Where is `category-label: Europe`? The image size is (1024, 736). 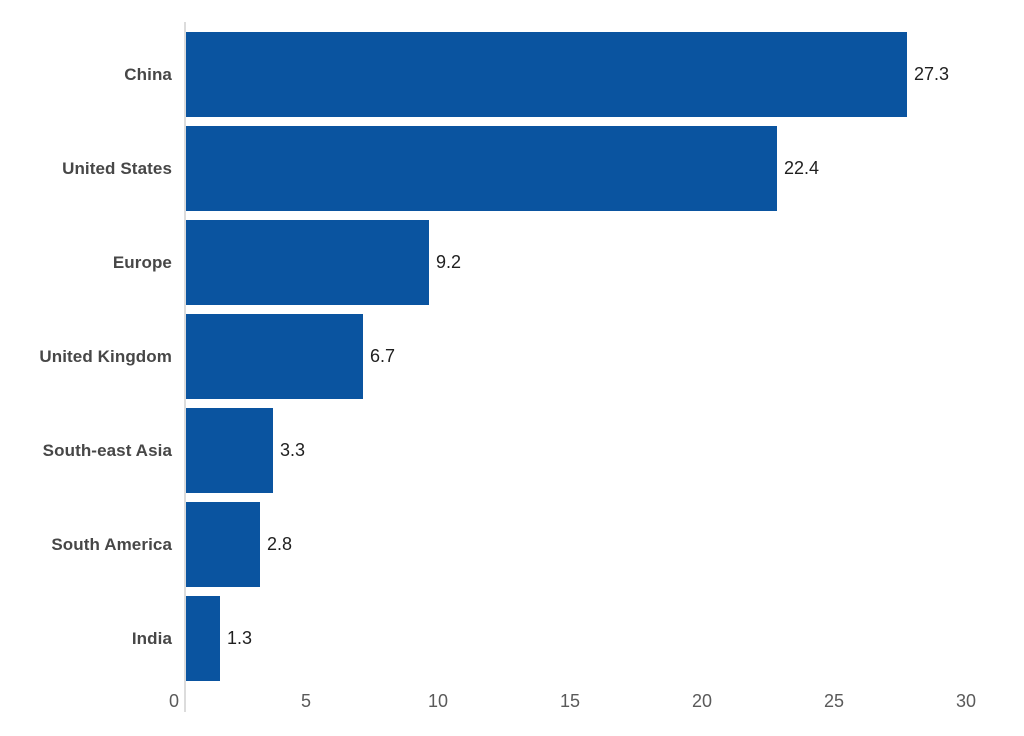 category-label: Europe is located at coordinates (142, 262).